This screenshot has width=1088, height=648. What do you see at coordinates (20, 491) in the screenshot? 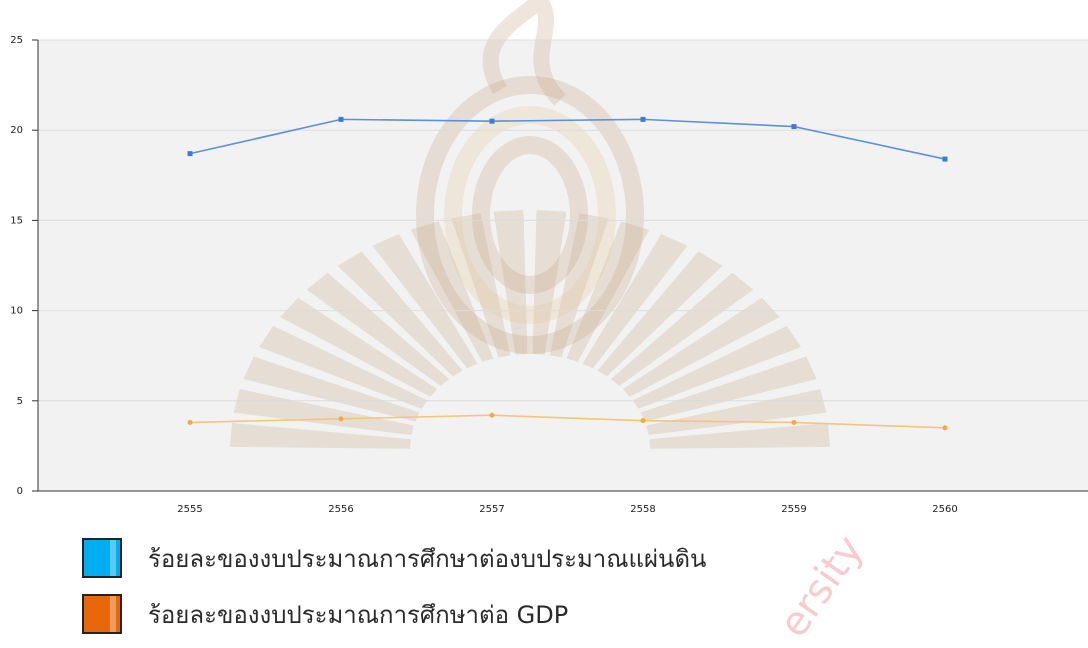
I see `y-tick-label: 0` at bounding box center [20, 491].